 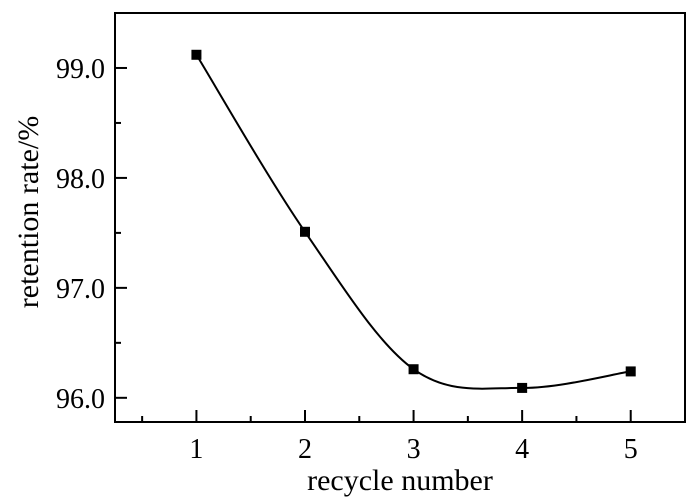 I want to click on y-axis-title: retention rate/%, so click(x=28, y=212).